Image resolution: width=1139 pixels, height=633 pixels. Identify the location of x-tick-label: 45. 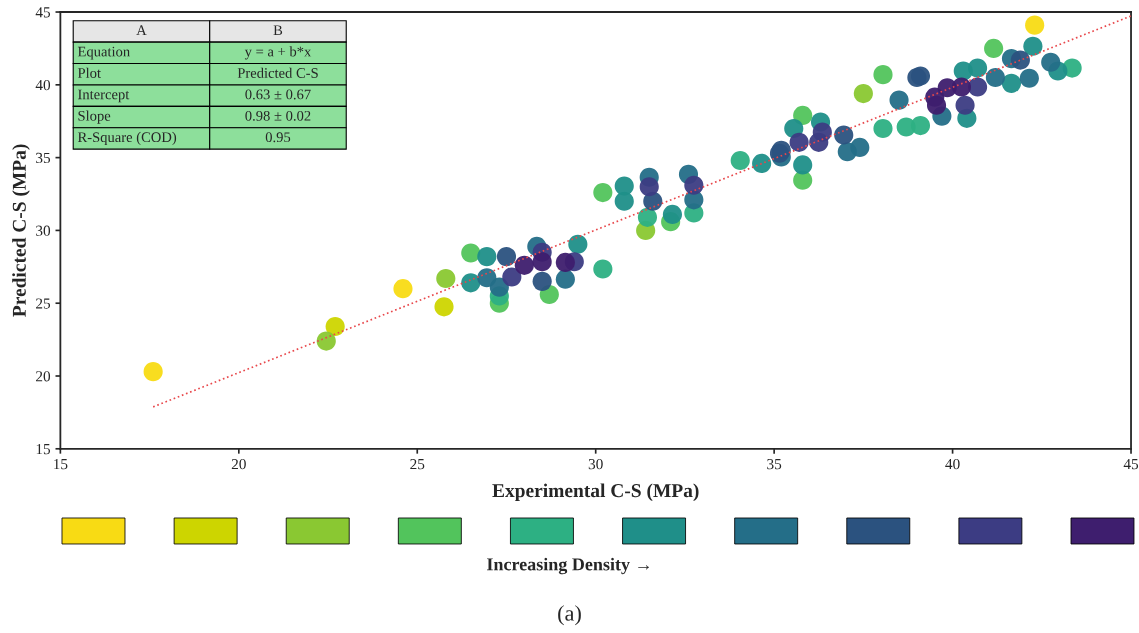
(1131, 464).